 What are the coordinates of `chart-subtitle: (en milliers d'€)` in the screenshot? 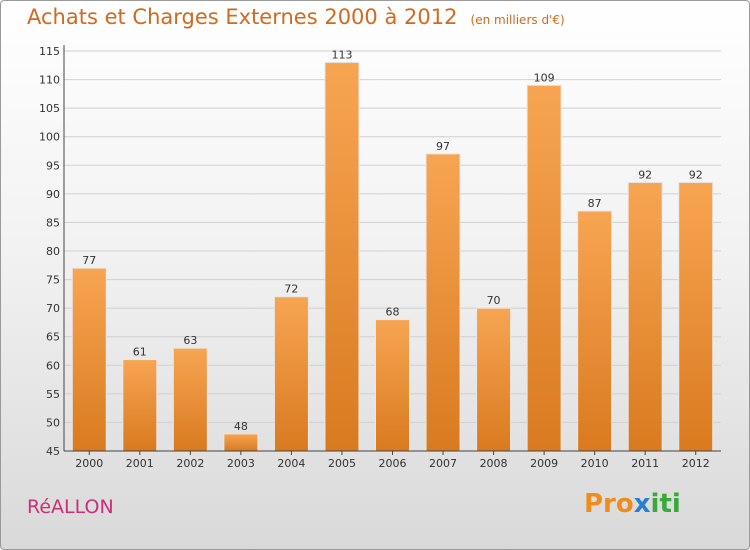 It's located at (517, 20).